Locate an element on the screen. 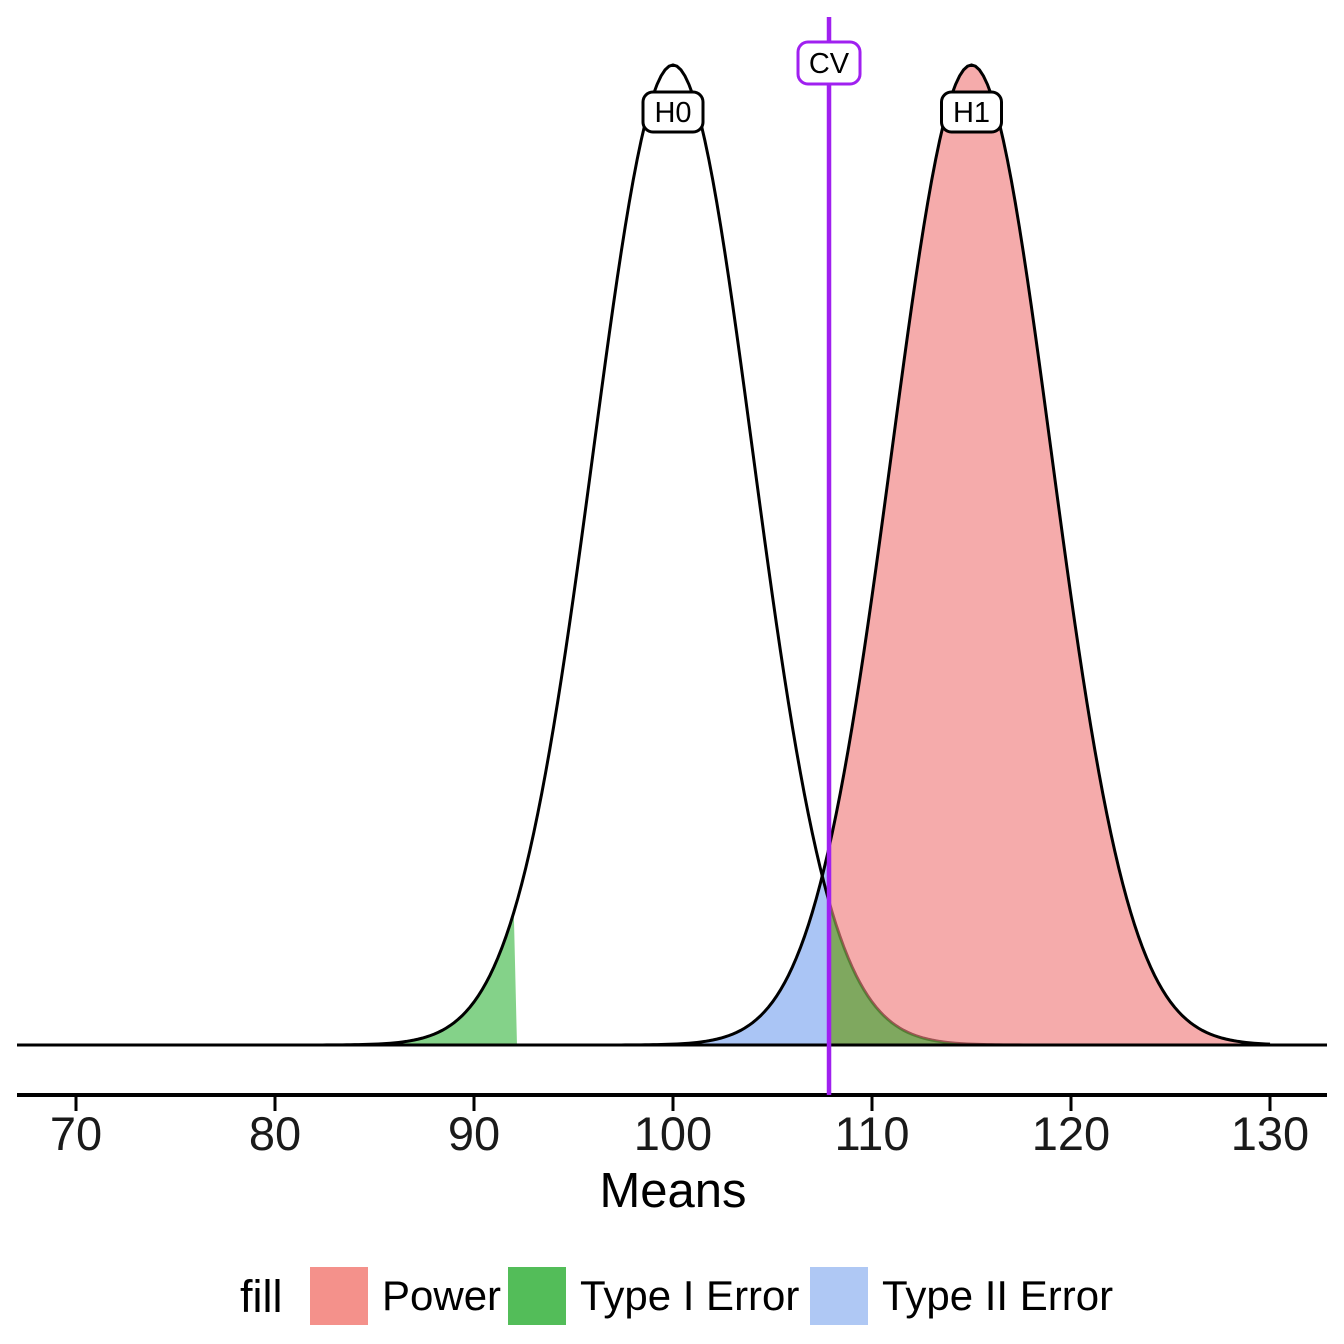 The height and width of the screenshot is (1344, 1344). legend-swatch-type-ii-error is located at coordinates (839, 1296).